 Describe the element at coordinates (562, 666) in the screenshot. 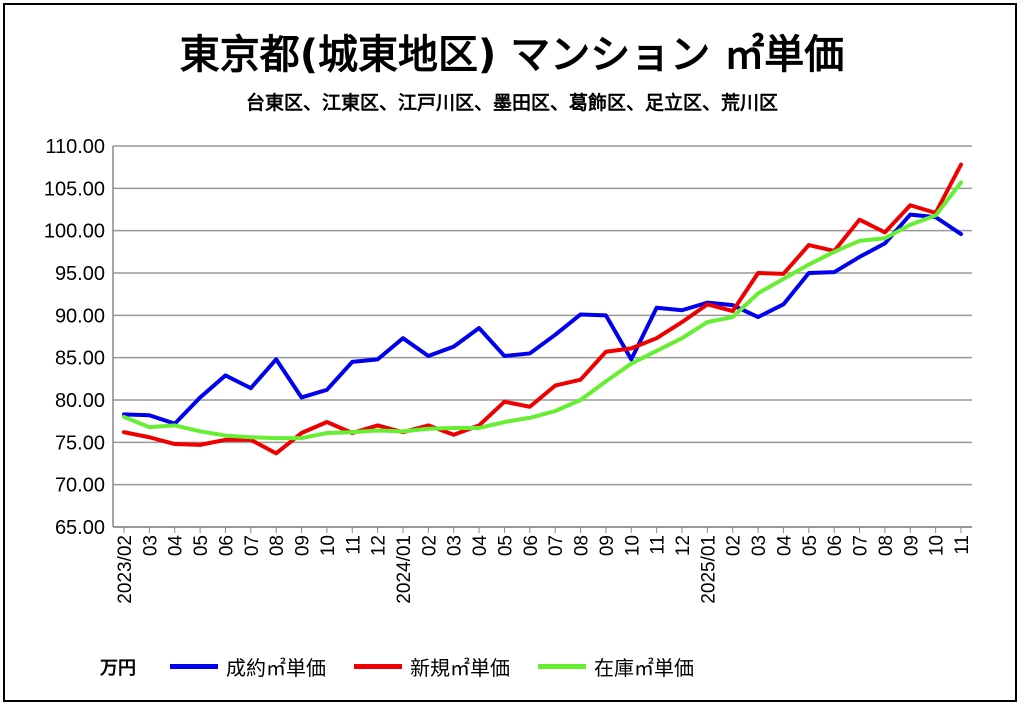

I see `legend-swatch-green` at that location.